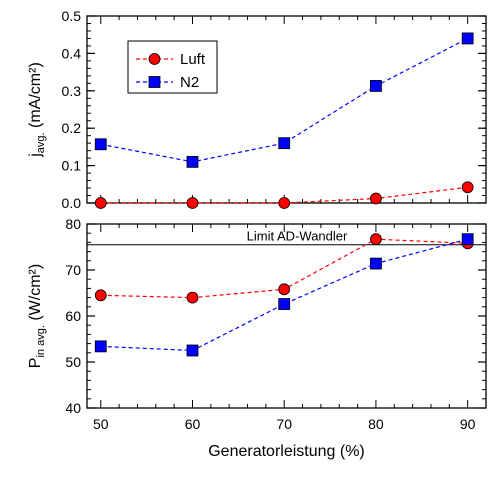 The height and width of the screenshot is (477, 495). I want to click on bottom-panel-y-tick-label: 60, so click(73, 316).